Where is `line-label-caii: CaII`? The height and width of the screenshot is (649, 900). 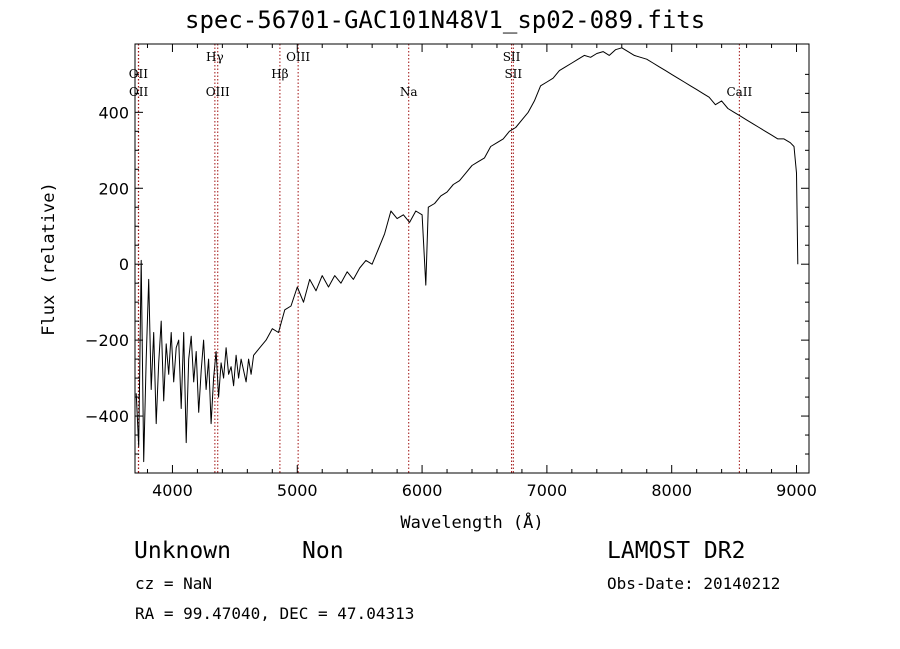 line-label-caii: CaII is located at coordinates (739, 92).